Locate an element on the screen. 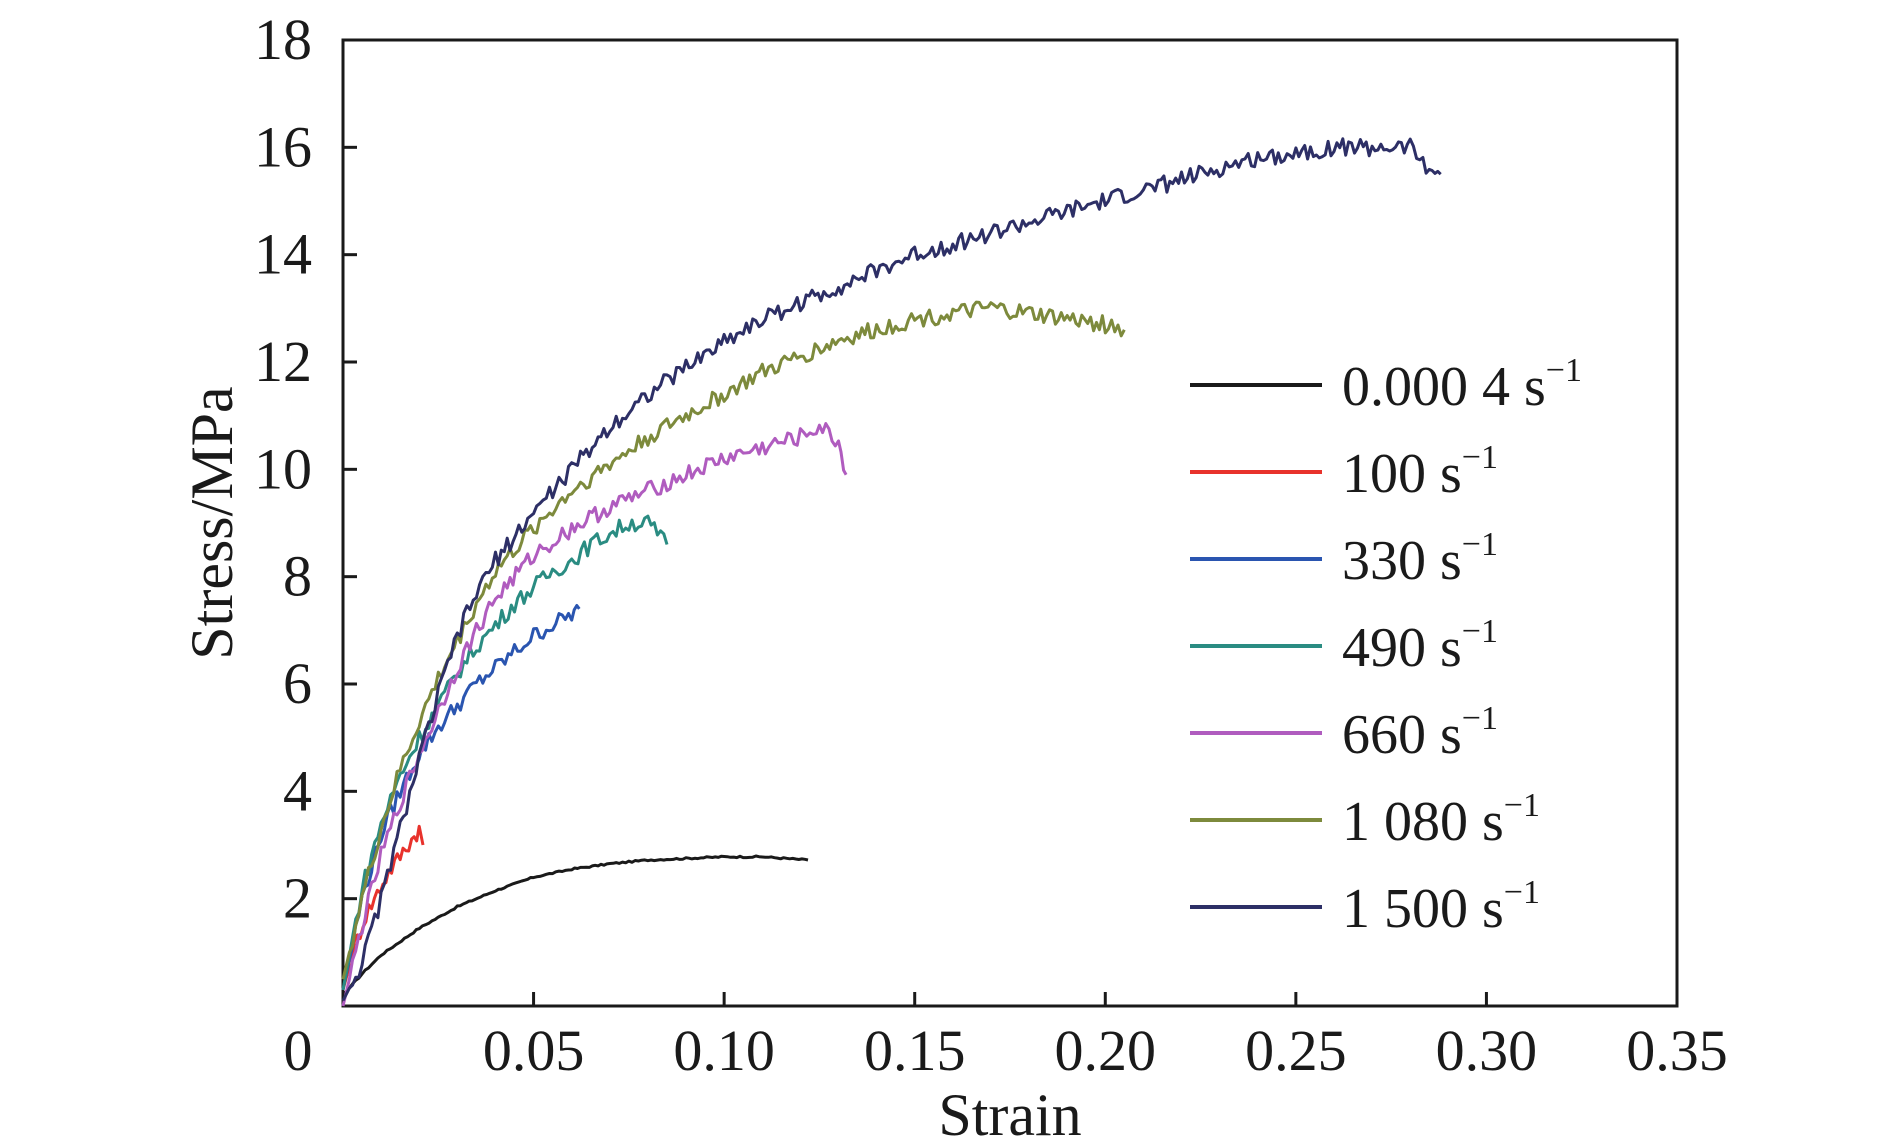 The height and width of the screenshot is (1146, 1890). legend-label-0: 0.000 4 s−1 is located at coordinates (1462, 385).